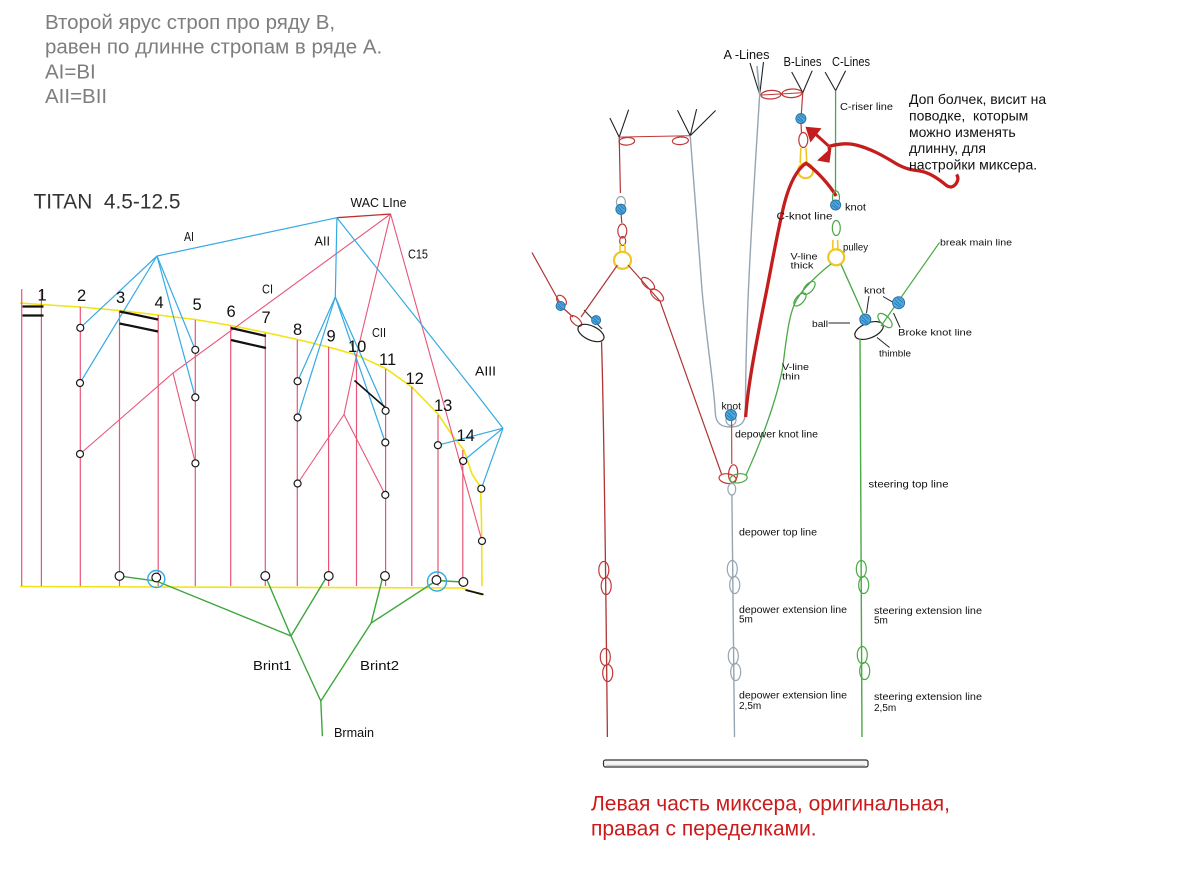 Image resolution: width=1186 pixels, height=894 pixels. What do you see at coordinates (802, 266) in the screenshot?
I see `svg-text: thick` at bounding box center [802, 266].